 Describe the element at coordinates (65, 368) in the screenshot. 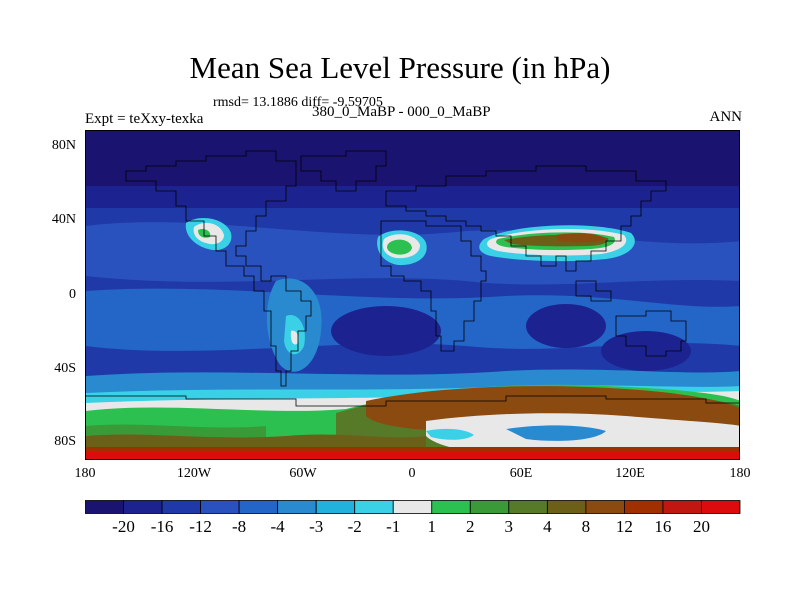

I see `lat-label-40s: 40S` at that location.